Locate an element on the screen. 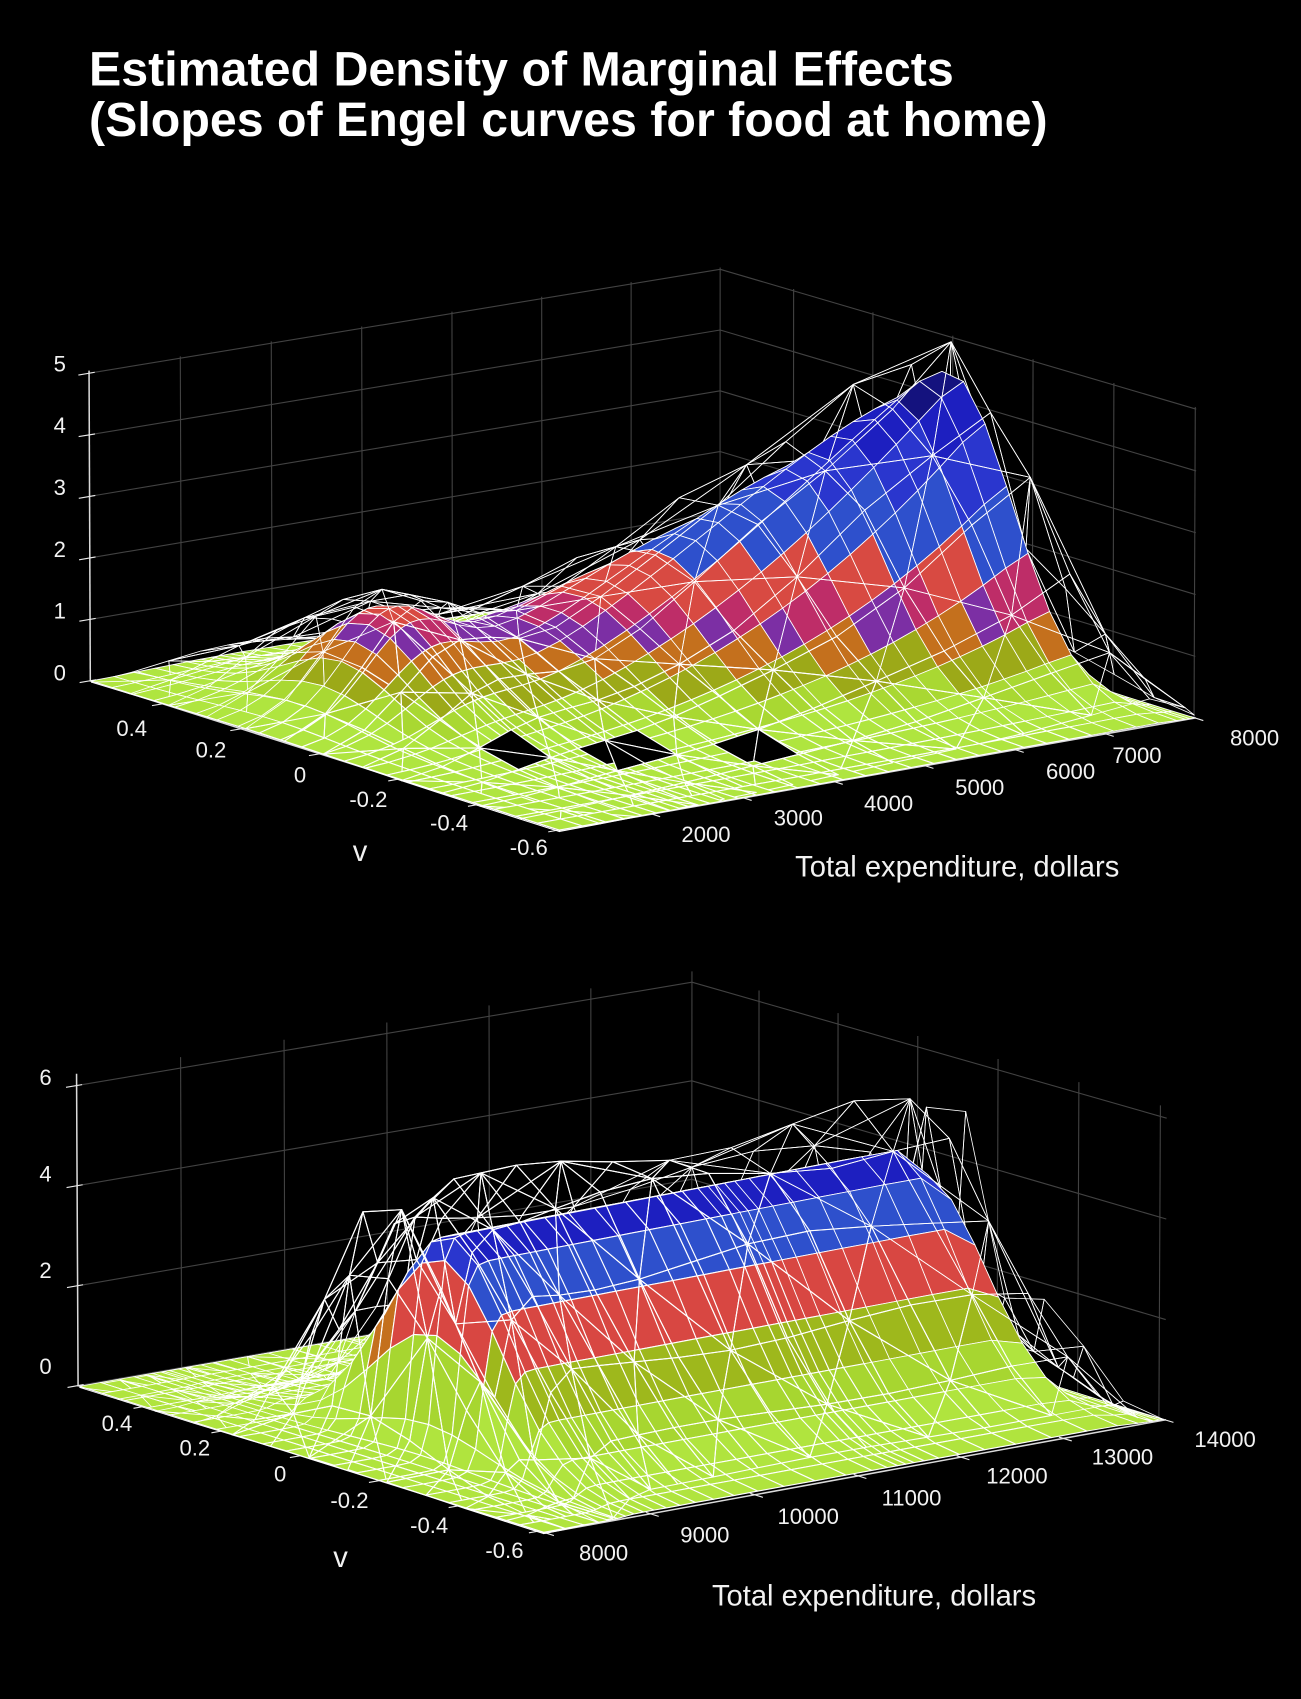  svg-text: 5 is located at coordinates (60, 363).